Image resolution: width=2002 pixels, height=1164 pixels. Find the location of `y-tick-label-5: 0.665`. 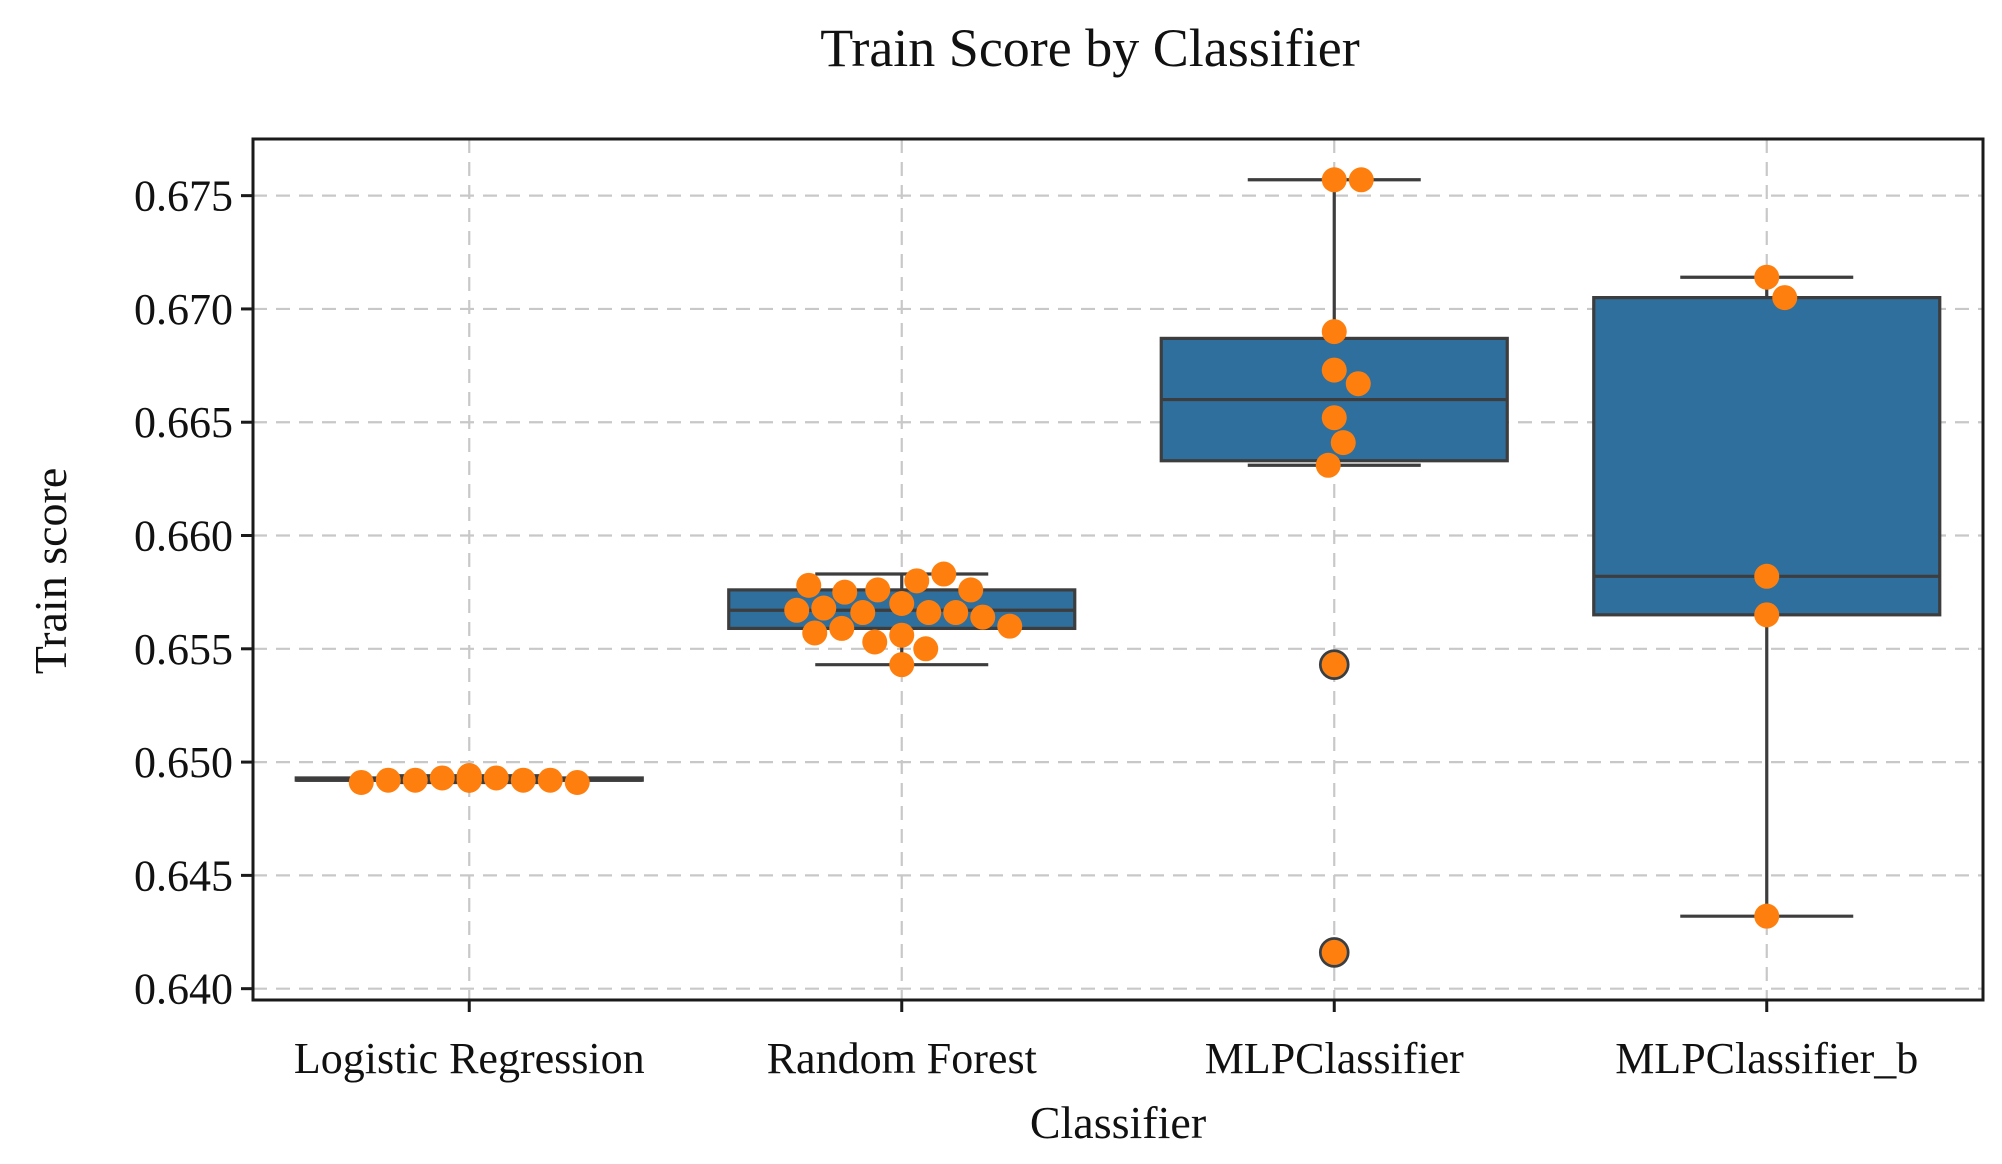

y-tick-label-5: 0.665 is located at coordinates (183, 422).